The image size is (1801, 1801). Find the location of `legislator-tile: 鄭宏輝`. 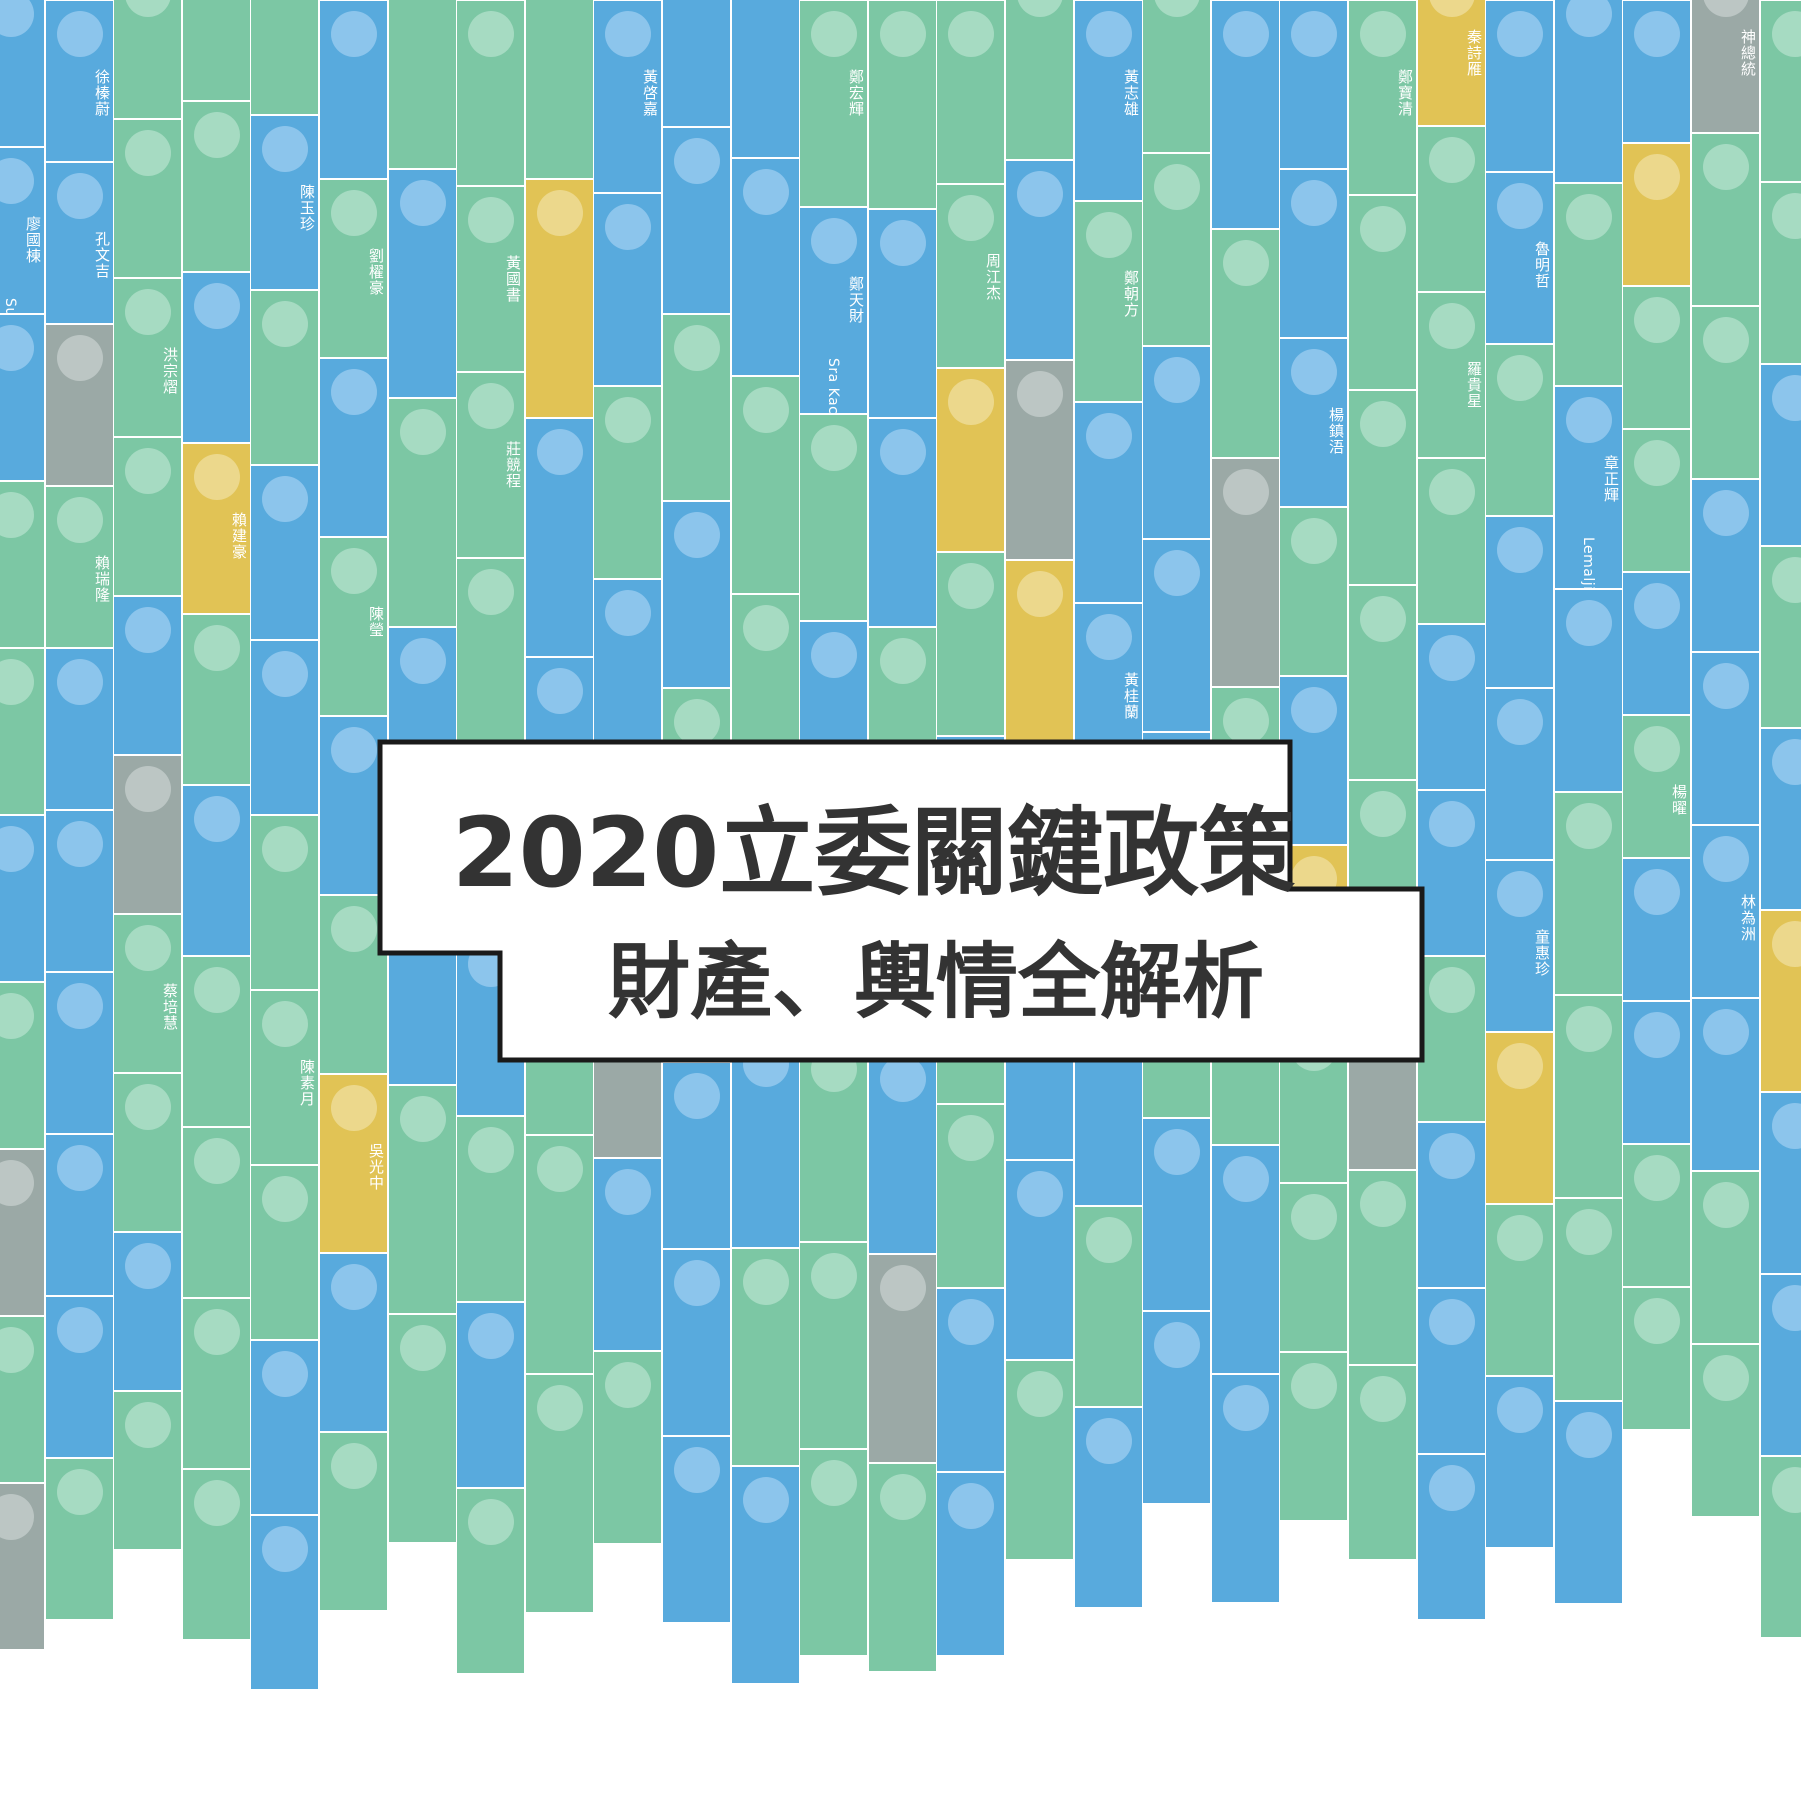

legislator-tile: 鄭宏輝 is located at coordinates (833, 103).